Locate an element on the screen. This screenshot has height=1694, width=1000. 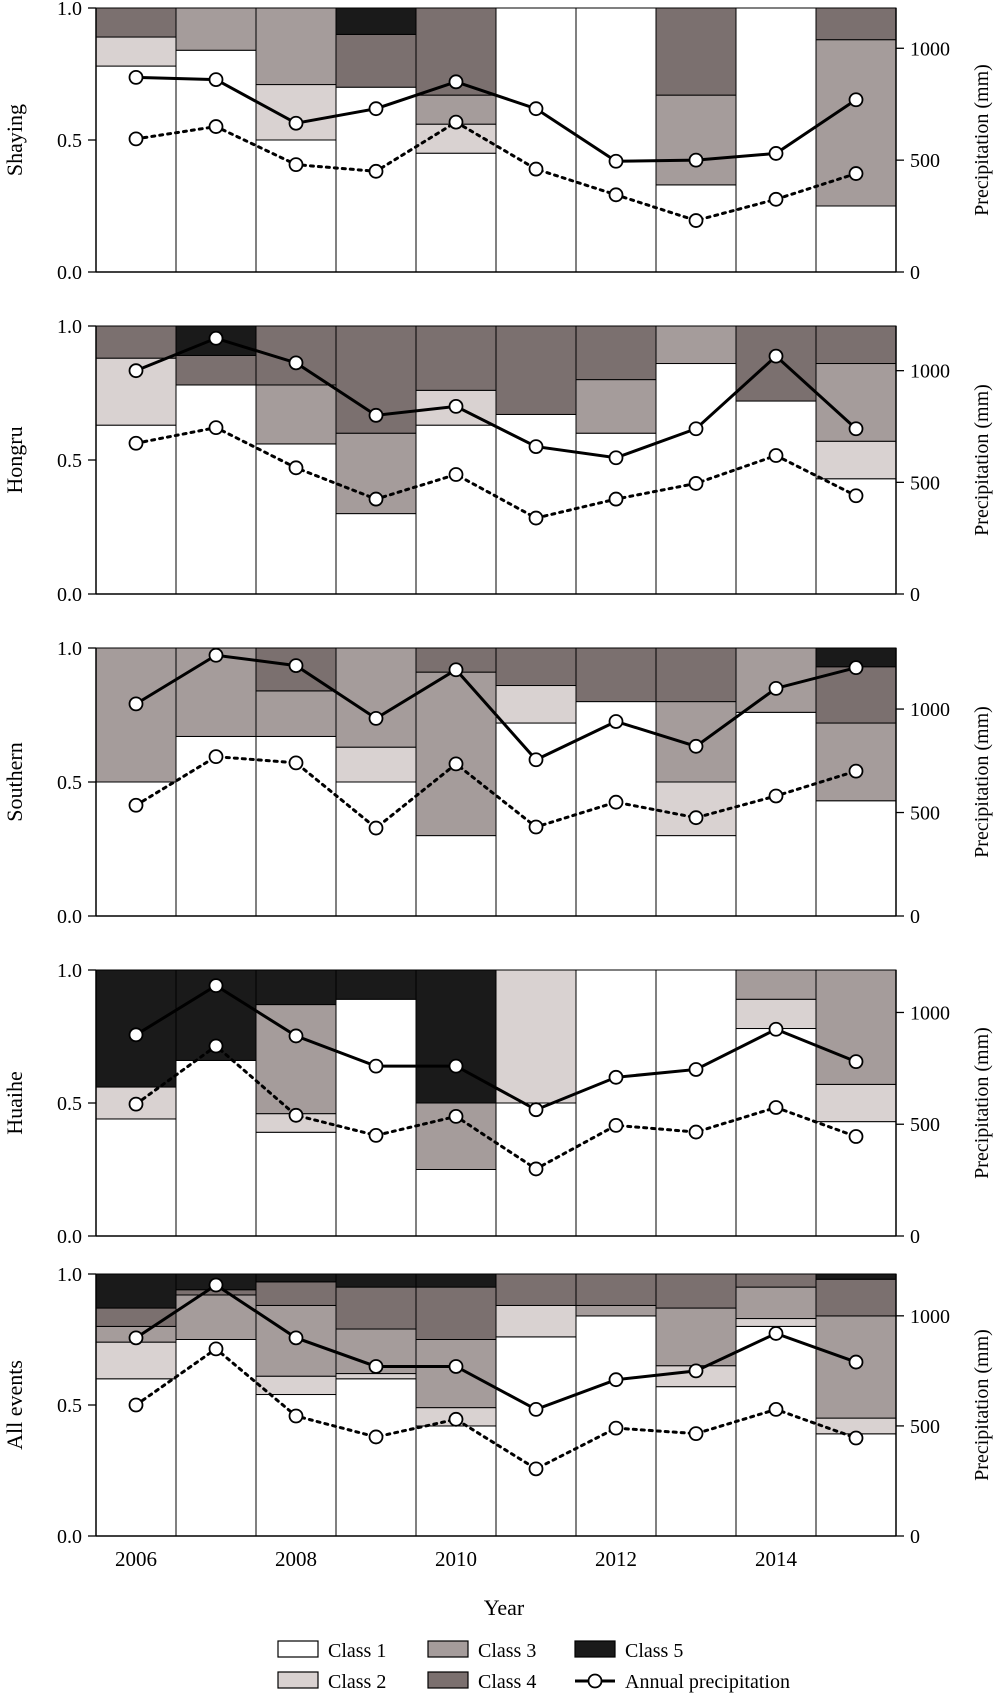
legend-item: Class 1 is located at coordinates (331, 1651).